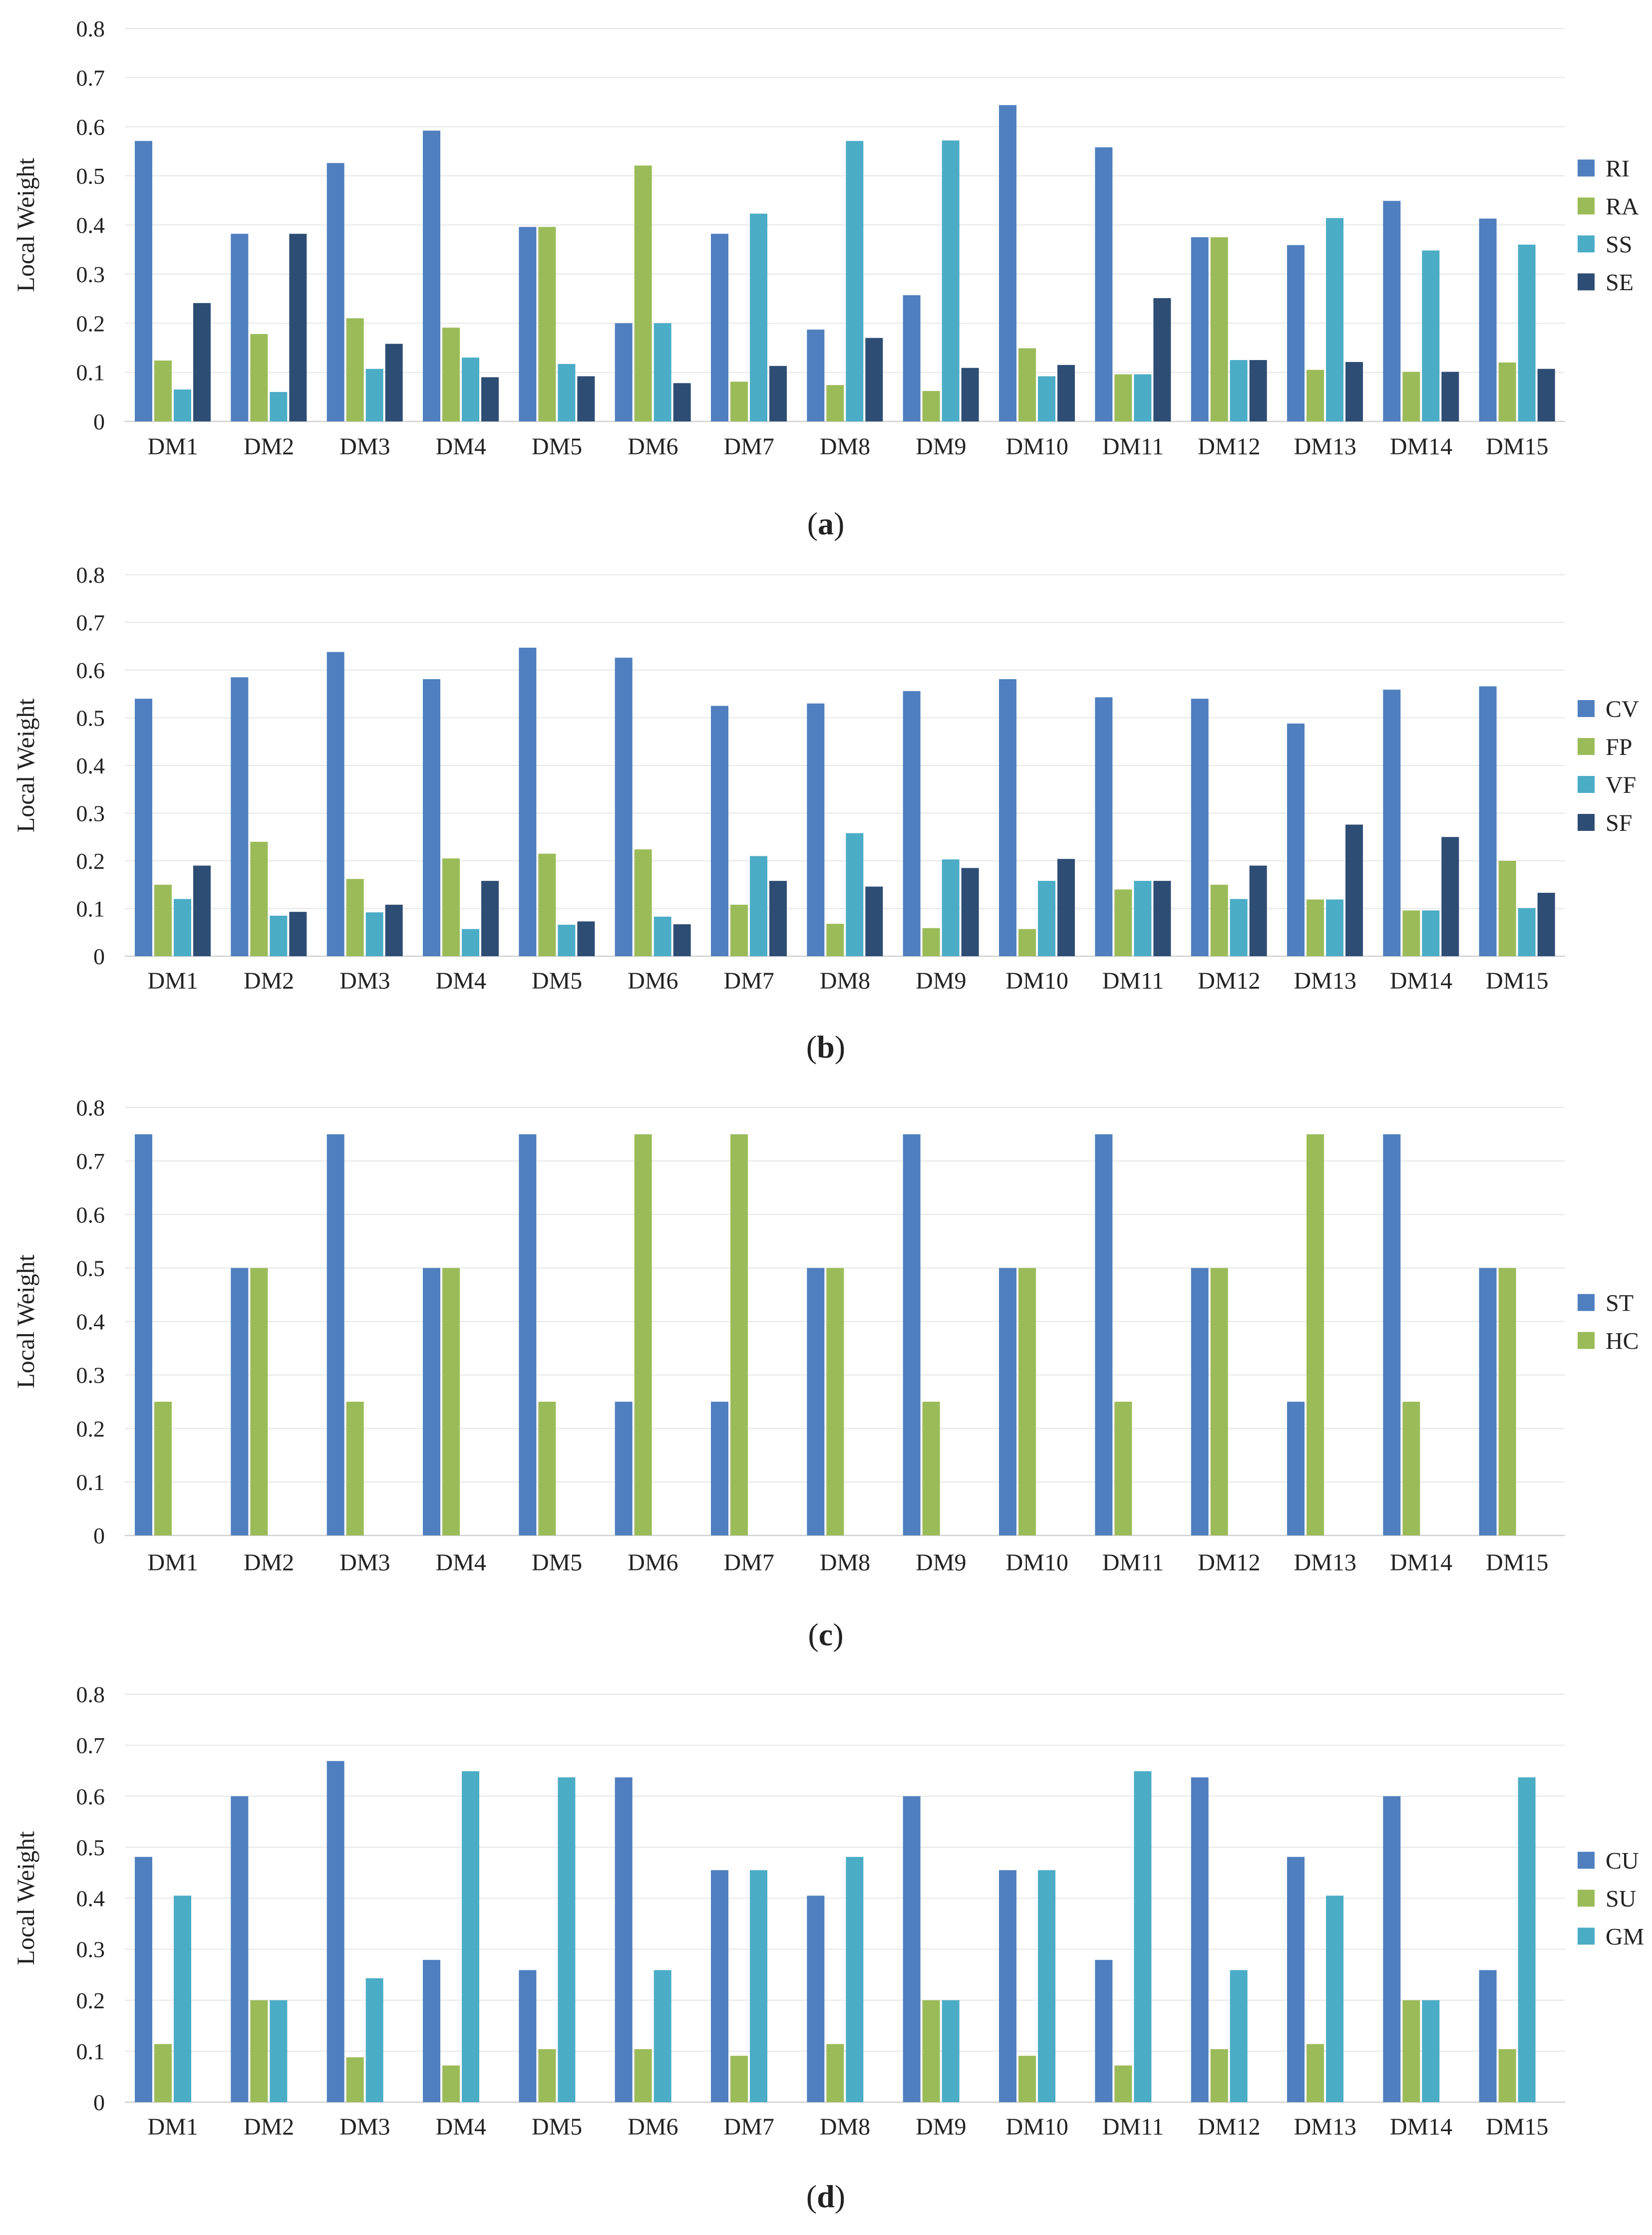 This screenshot has width=1652, height=2235. Describe the element at coordinates (1619, 245) in the screenshot. I see `legend-label-ss: SS` at that location.